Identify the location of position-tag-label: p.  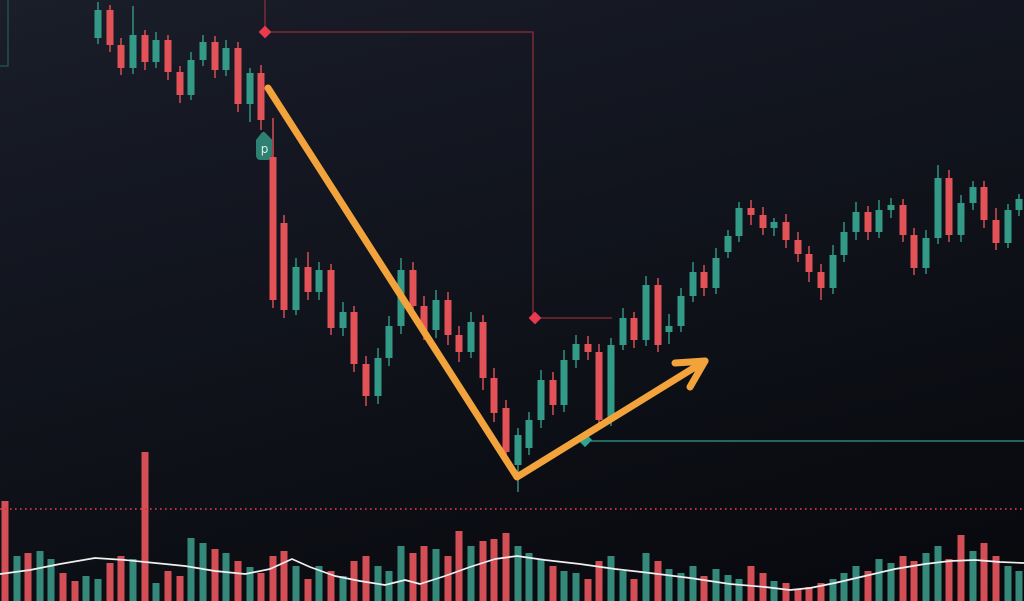
(265, 149).